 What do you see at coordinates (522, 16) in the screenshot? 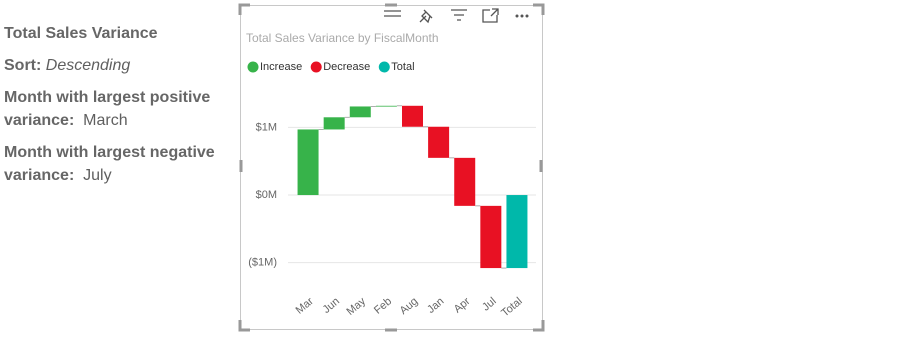
I see `more-icon` at bounding box center [522, 16].